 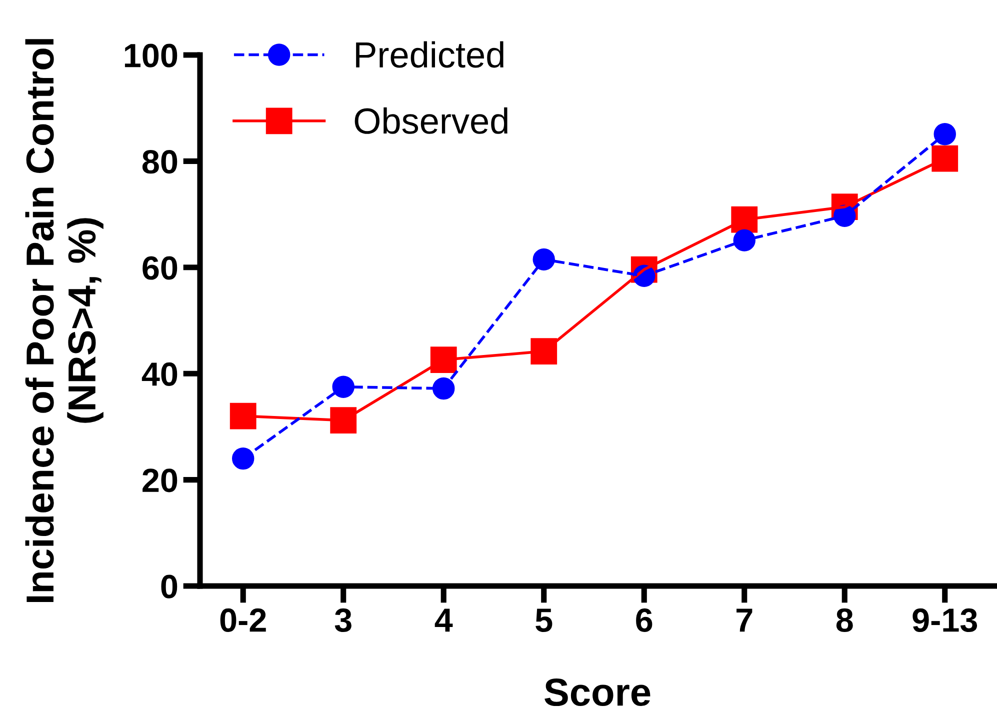 I want to click on y-axis-title: Incidence of Poor Pain Control (NRS>4, %), so click(x=64, y=320).